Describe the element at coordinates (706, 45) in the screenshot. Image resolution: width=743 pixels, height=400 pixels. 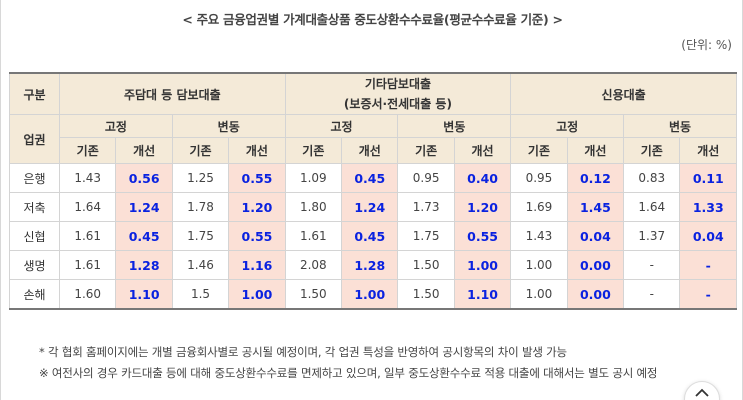
I see `unit-label: (단위: %)` at that location.